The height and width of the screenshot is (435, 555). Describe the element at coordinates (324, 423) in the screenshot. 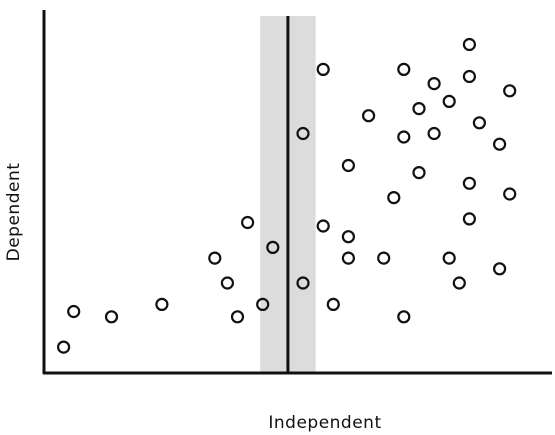

I see `x-axis-label: Independent` at that location.